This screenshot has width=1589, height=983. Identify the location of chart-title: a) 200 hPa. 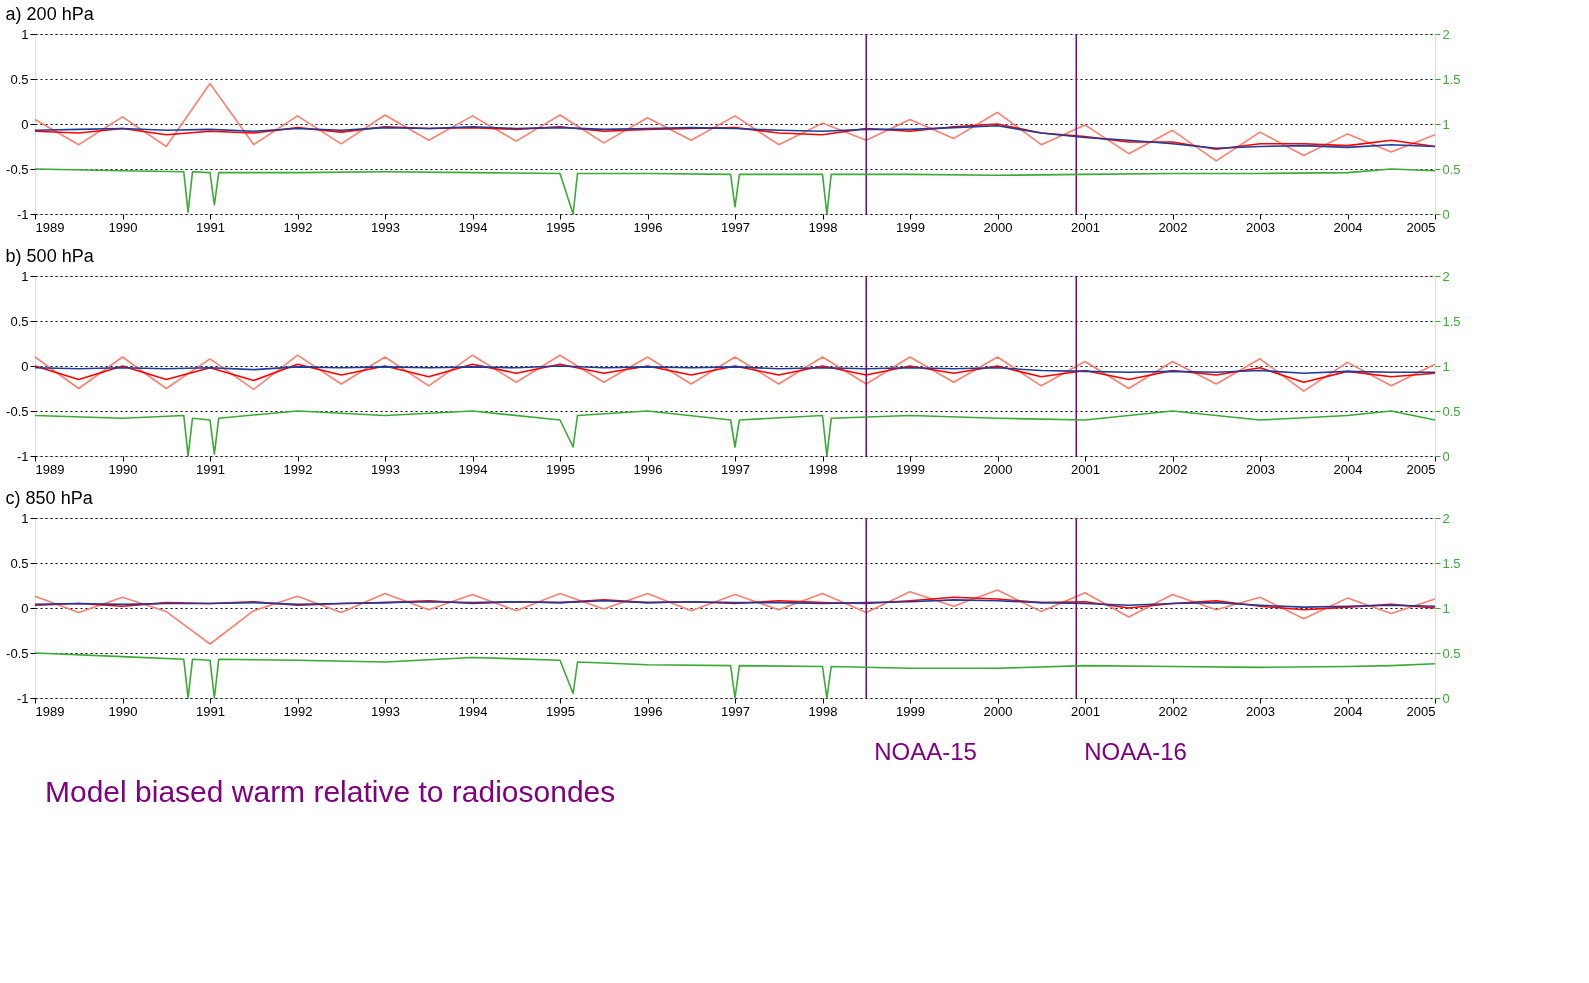
(50, 14).